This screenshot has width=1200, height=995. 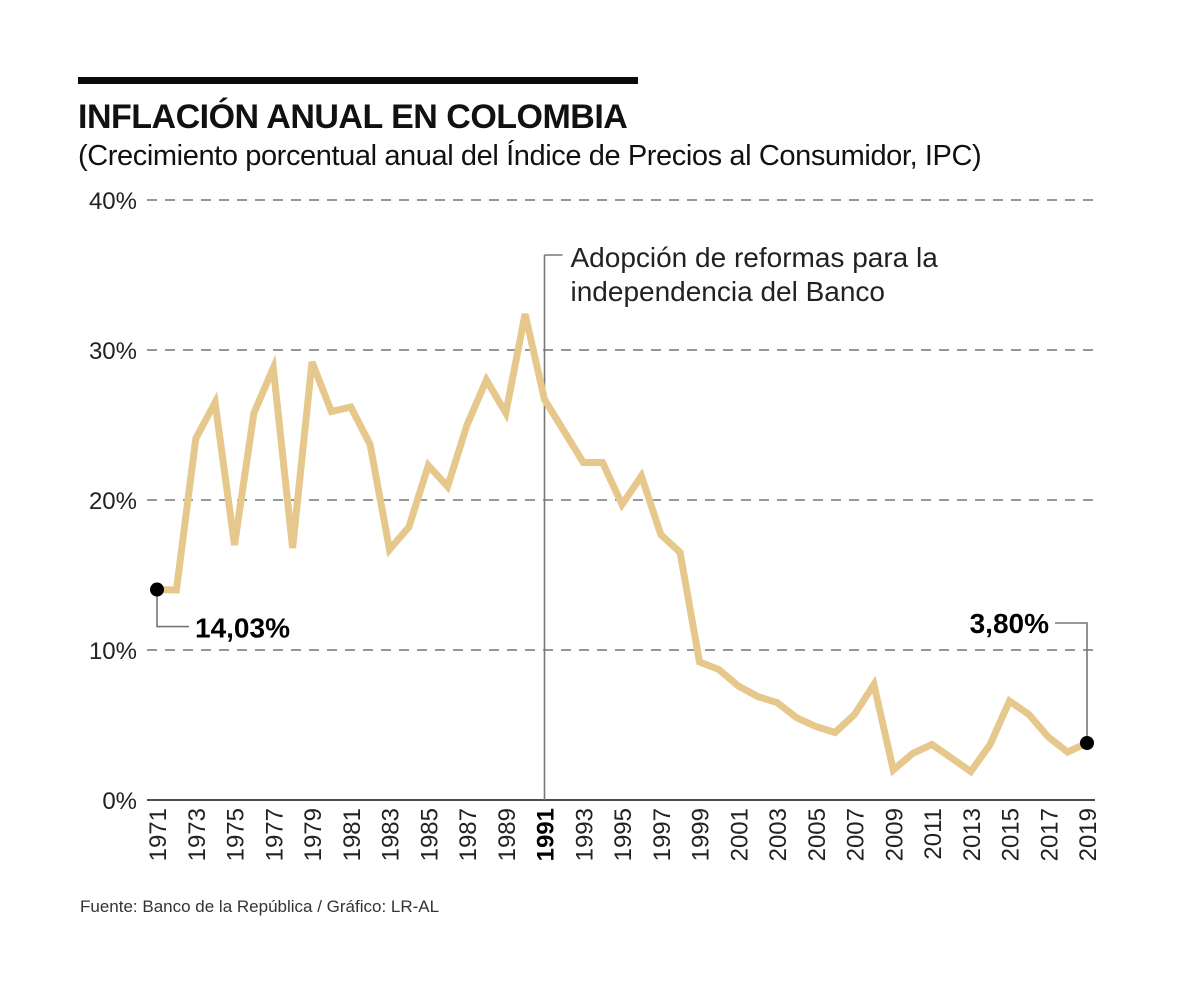 I want to click on x-tick-label: 1995, so click(x=623, y=834).